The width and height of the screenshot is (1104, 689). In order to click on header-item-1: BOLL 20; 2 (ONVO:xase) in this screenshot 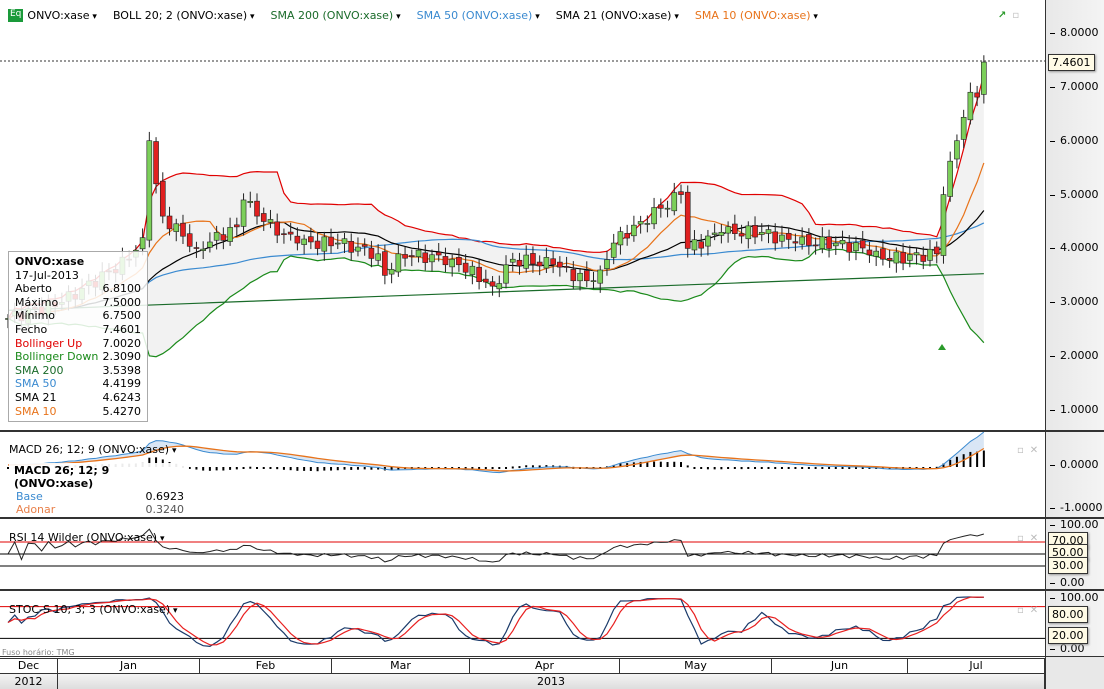, I will do `click(184, 15)`.